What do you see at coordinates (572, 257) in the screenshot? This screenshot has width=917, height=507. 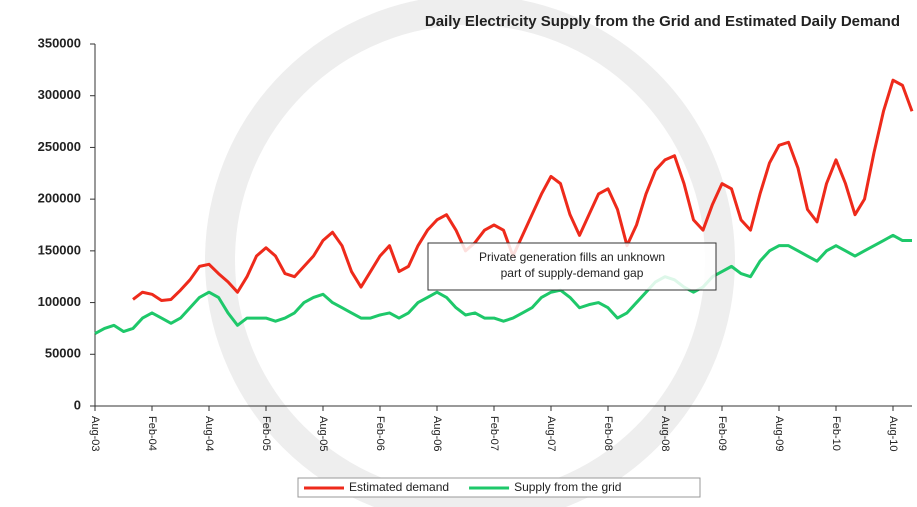 I see `annotation-text: Private generation fills an unknown` at bounding box center [572, 257].